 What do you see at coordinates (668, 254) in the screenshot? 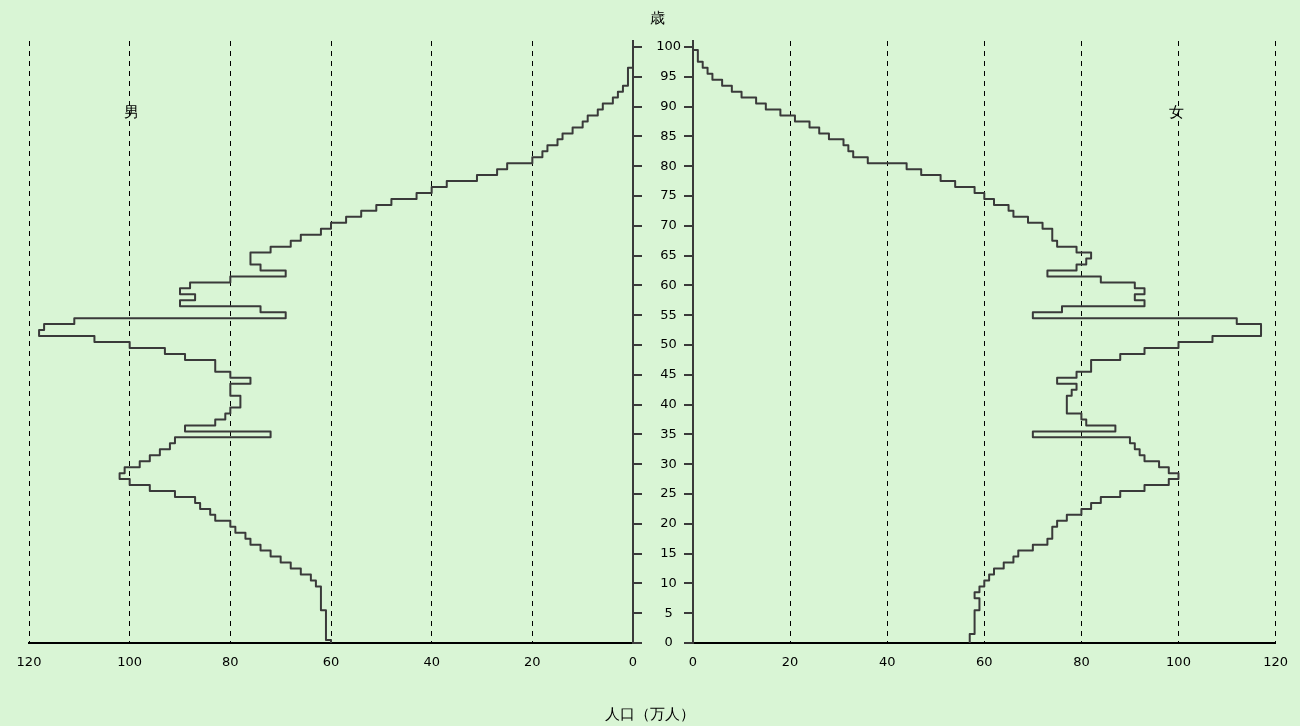
I see `y-tick-label: 65` at bounding box center [668, 254].